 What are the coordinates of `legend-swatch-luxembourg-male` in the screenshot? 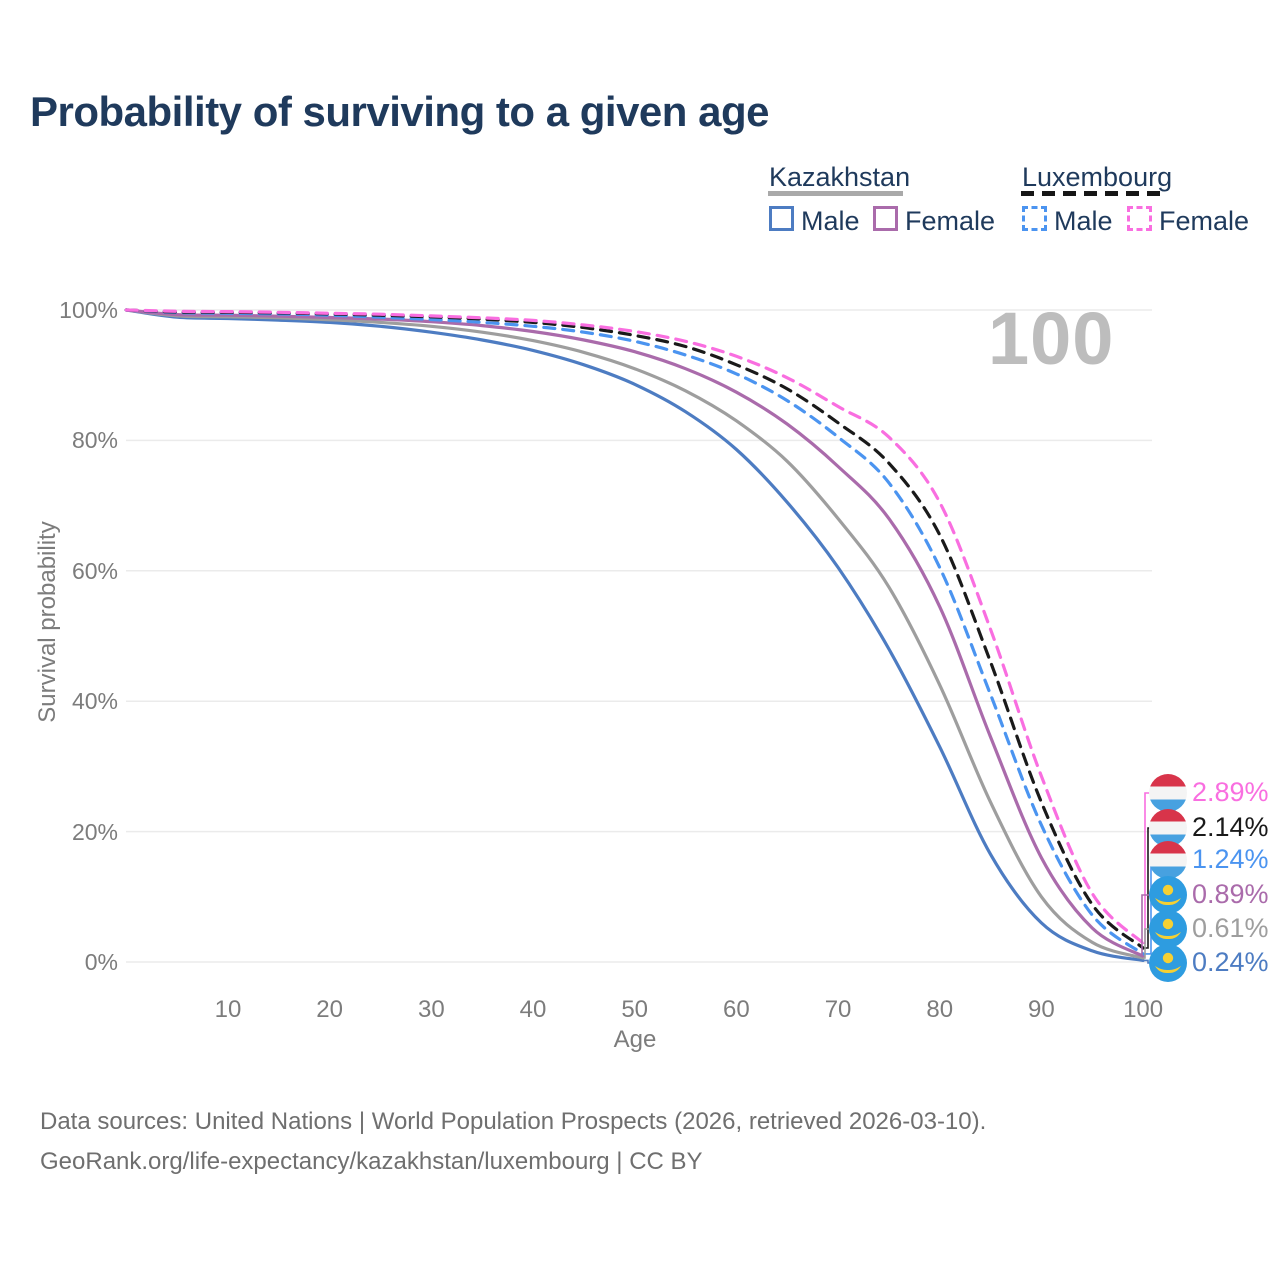 It's located at (1034, 218).